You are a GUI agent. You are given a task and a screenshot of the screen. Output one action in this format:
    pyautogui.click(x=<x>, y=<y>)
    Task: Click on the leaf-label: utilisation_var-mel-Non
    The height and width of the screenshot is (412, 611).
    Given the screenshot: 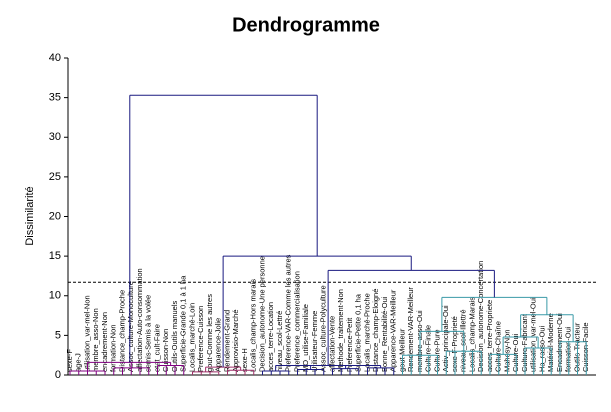 What is the action you would take?
    pyautogui.click(x=86, y=333)
    